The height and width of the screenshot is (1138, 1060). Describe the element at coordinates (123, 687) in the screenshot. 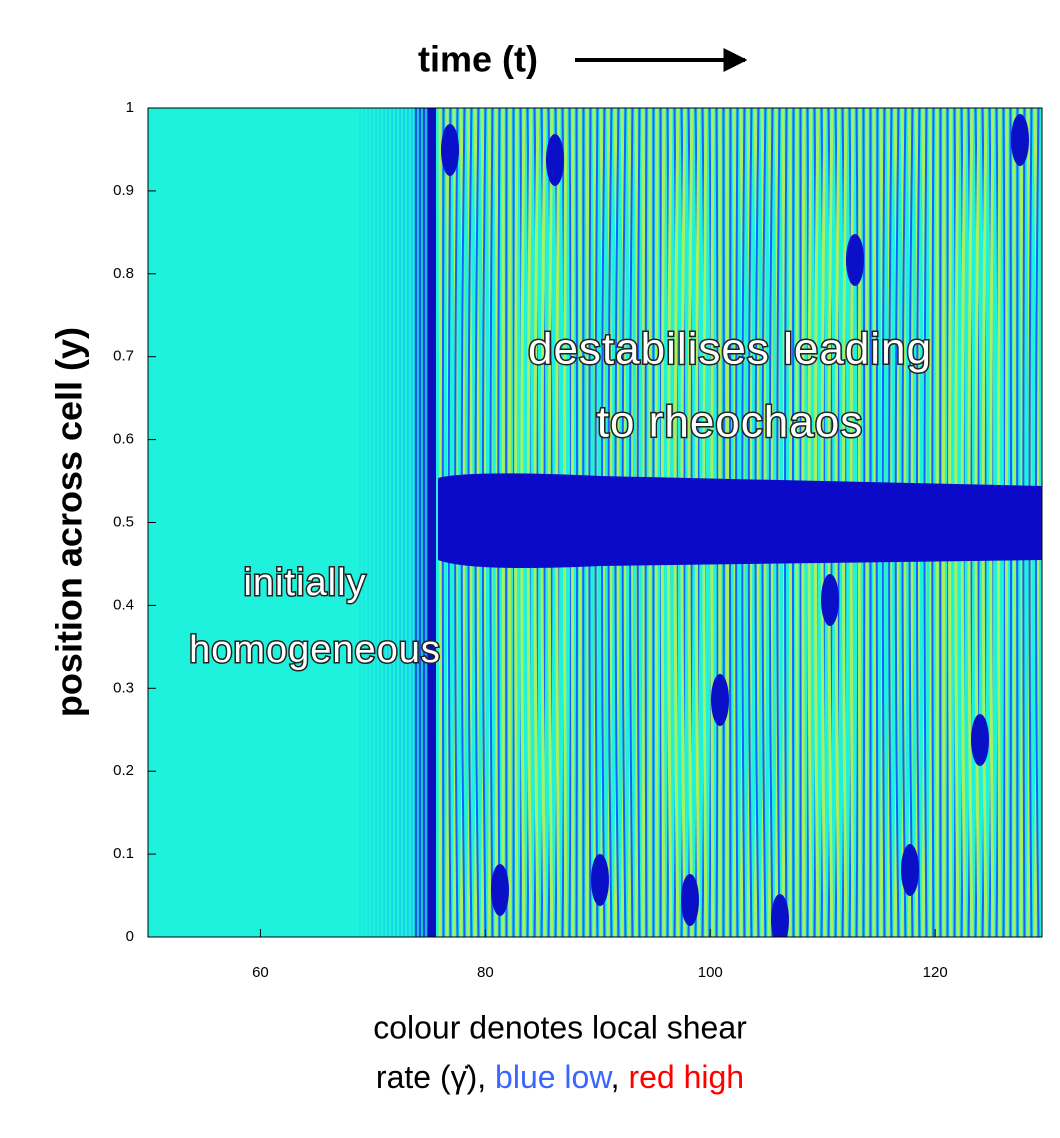

I see `y-tick-label: 0.3` at that location.